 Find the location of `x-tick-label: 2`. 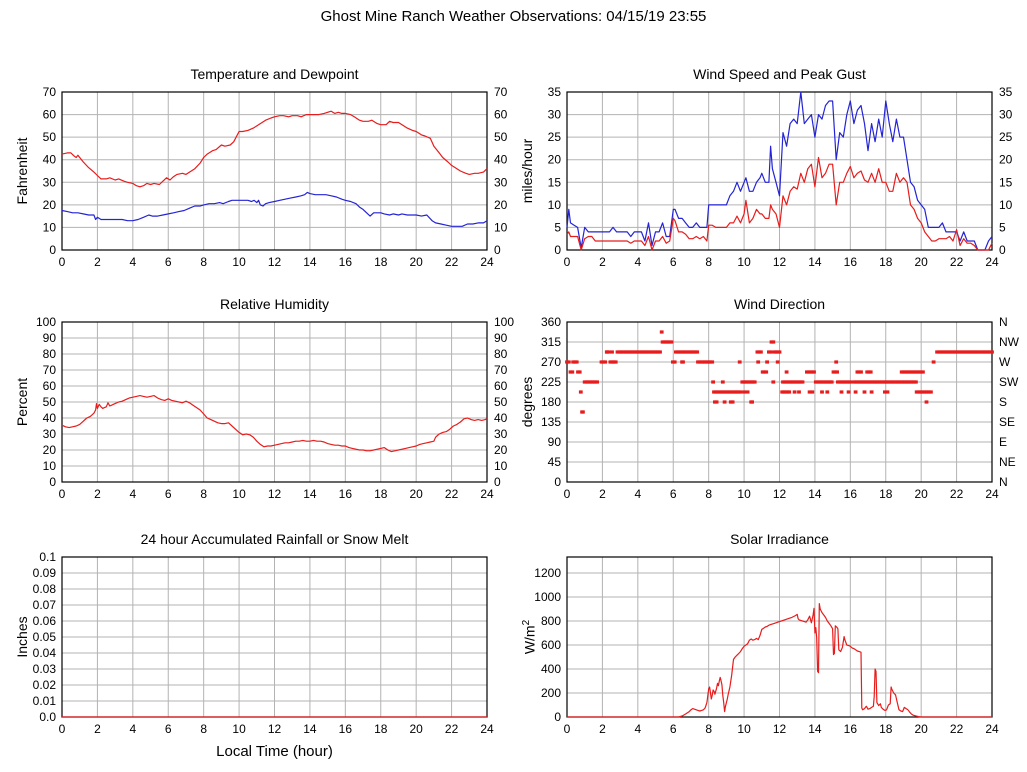

x-tick-label: 2 is located at coordinates (602, 494).